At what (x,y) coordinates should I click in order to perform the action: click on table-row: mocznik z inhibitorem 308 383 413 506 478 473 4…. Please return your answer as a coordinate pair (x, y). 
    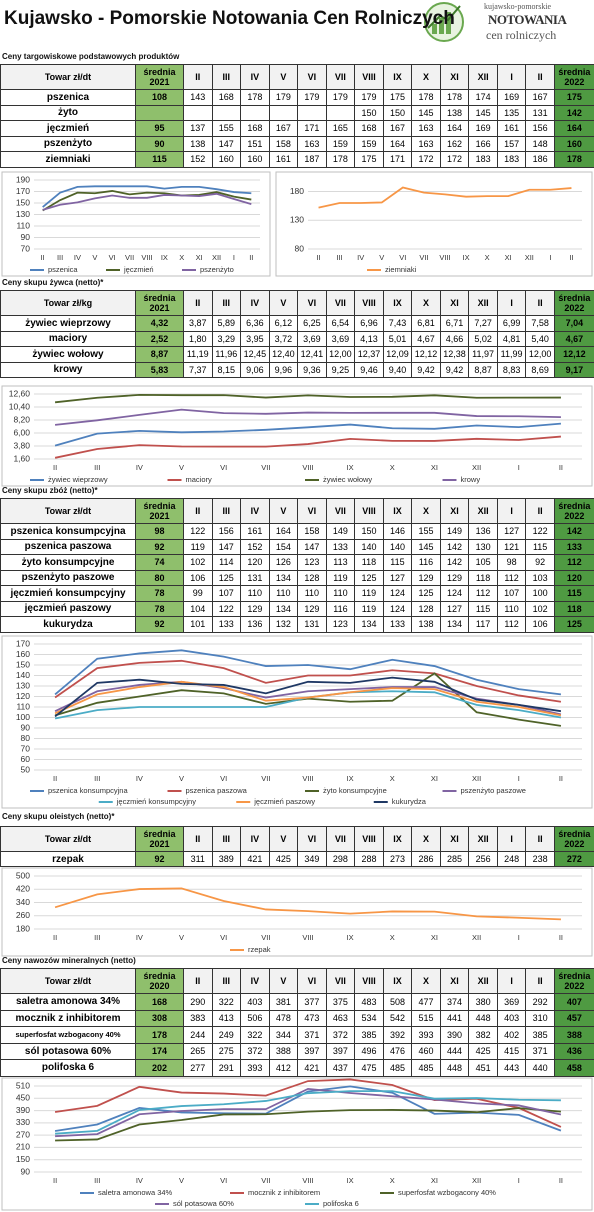
    Looking at the image, I should click on (297, 1018).